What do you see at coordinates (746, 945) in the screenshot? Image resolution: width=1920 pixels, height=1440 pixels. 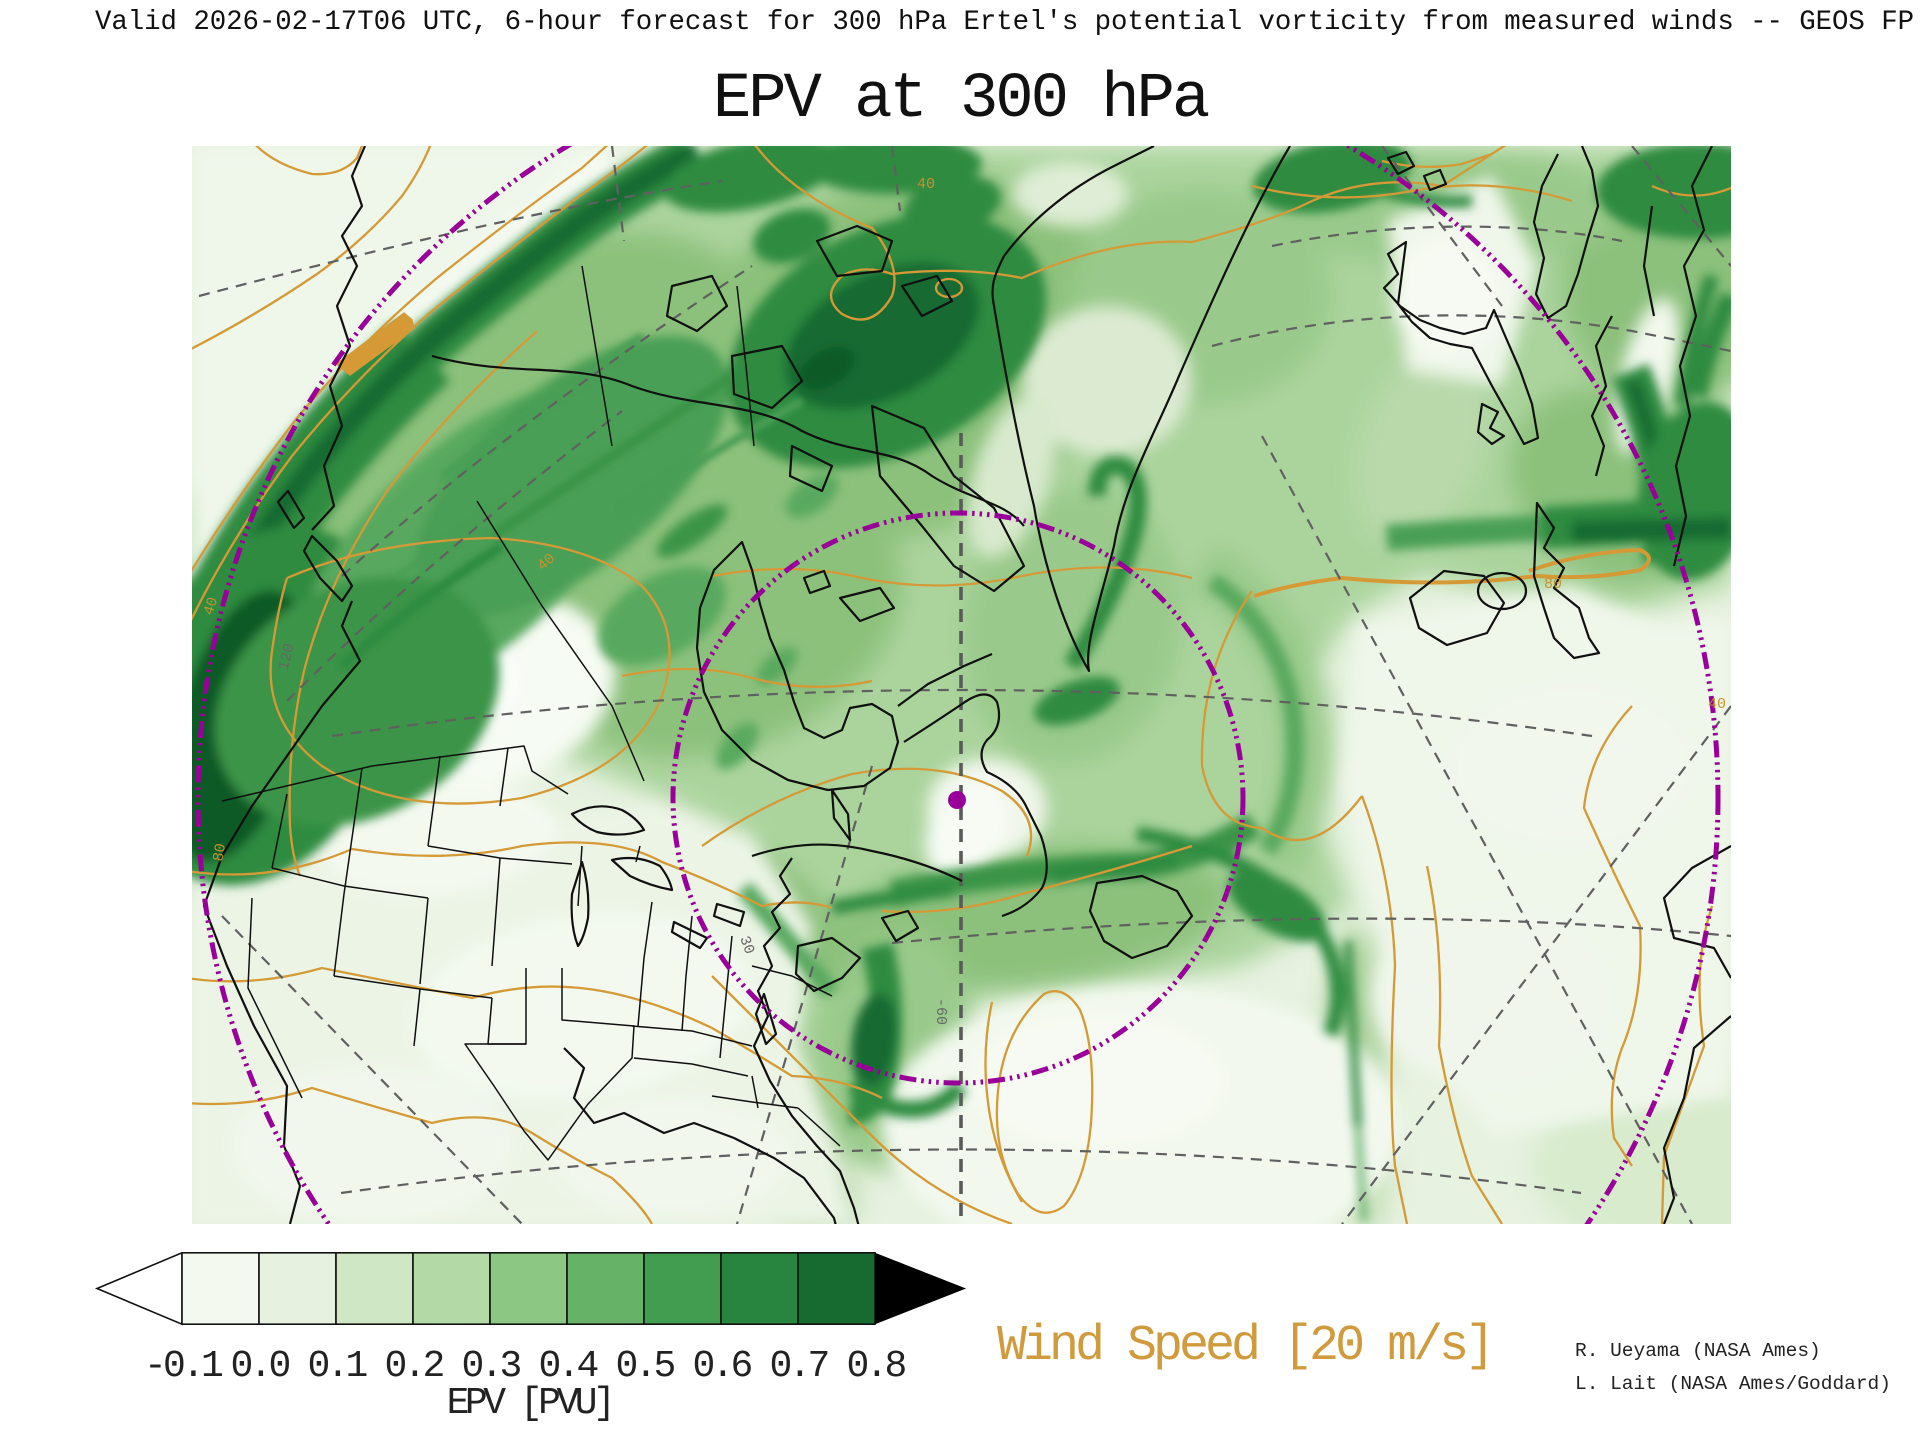 I see `svg-text: 30` at bounding box center [746, 945].